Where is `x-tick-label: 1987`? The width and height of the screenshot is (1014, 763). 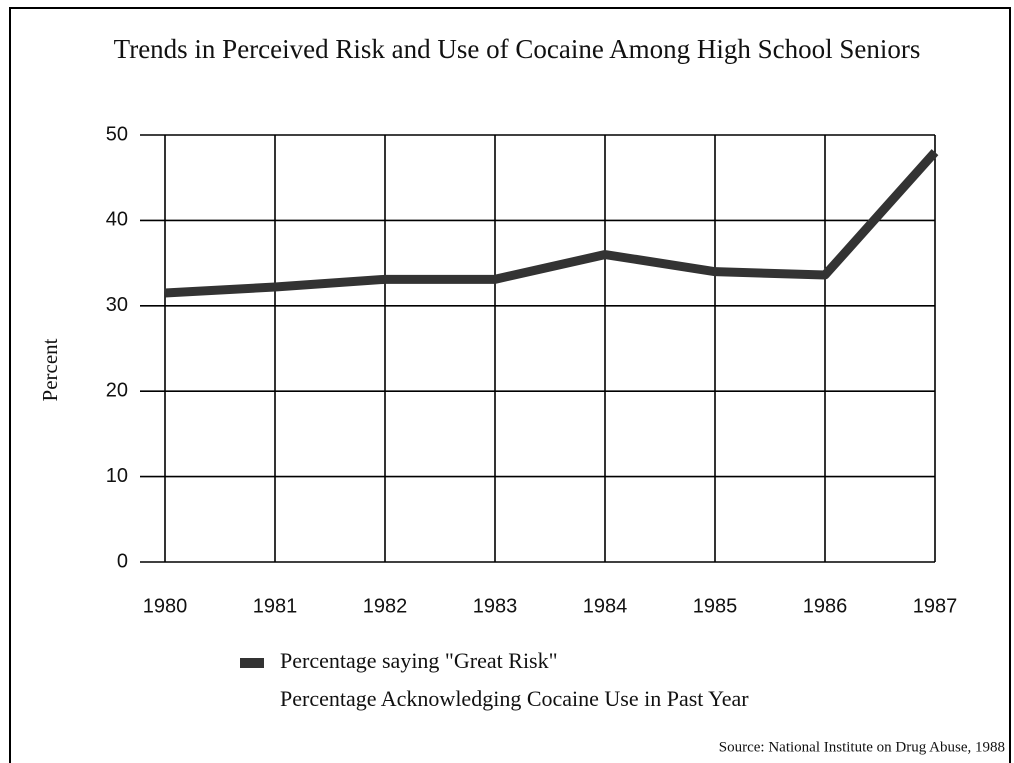
x-tick-label: 1987 is located at coordinates (935, 606).